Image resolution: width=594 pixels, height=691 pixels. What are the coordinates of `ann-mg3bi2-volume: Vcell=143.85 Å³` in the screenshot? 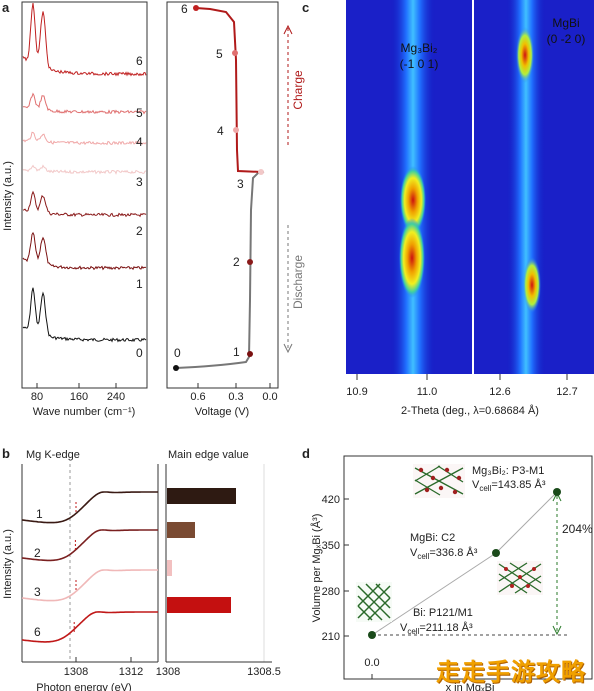 It's located at (509, 485).